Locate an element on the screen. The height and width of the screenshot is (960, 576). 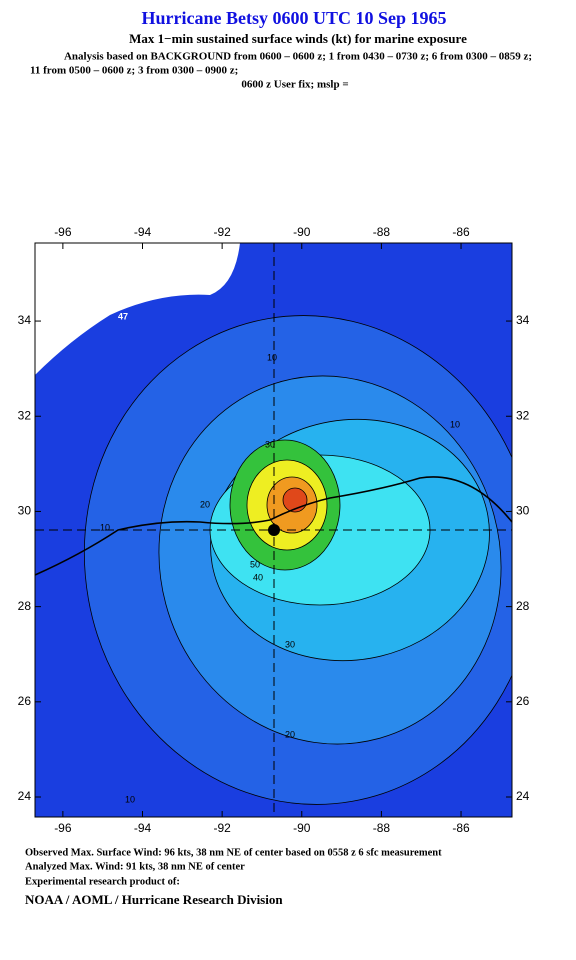
center-marker is located at coordinates (274, 530).